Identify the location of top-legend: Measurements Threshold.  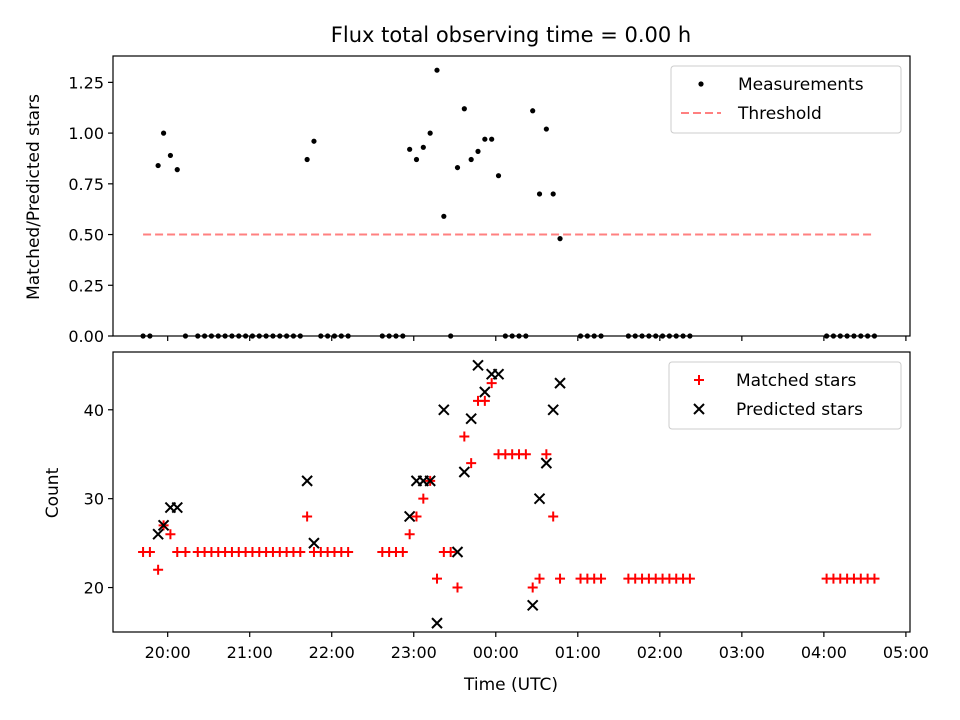
(786, 99).